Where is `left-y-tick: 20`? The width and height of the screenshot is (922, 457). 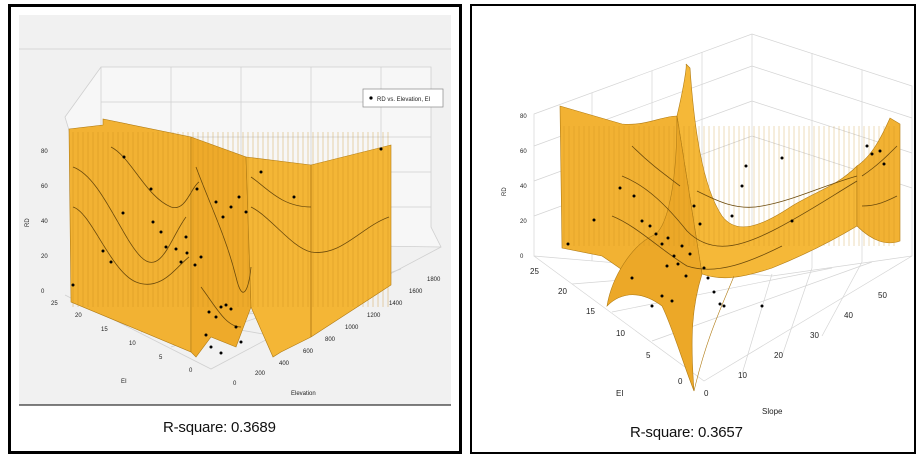 left-y-tick: 20 is located at coordinates (78, 316).